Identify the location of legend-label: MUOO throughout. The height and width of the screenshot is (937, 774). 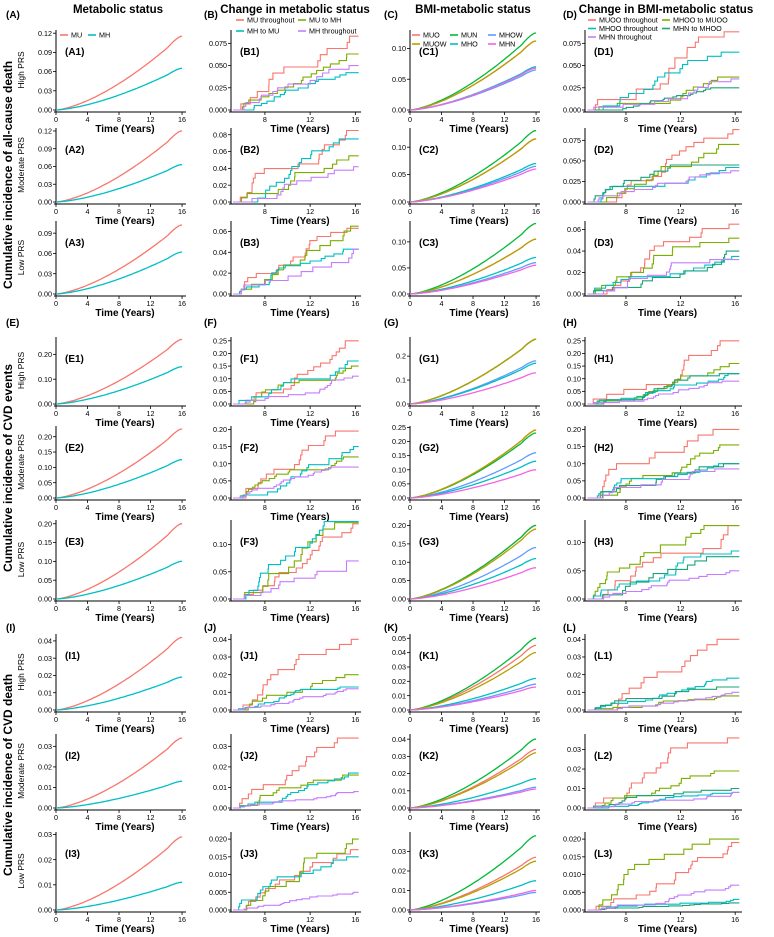
(628, 20).